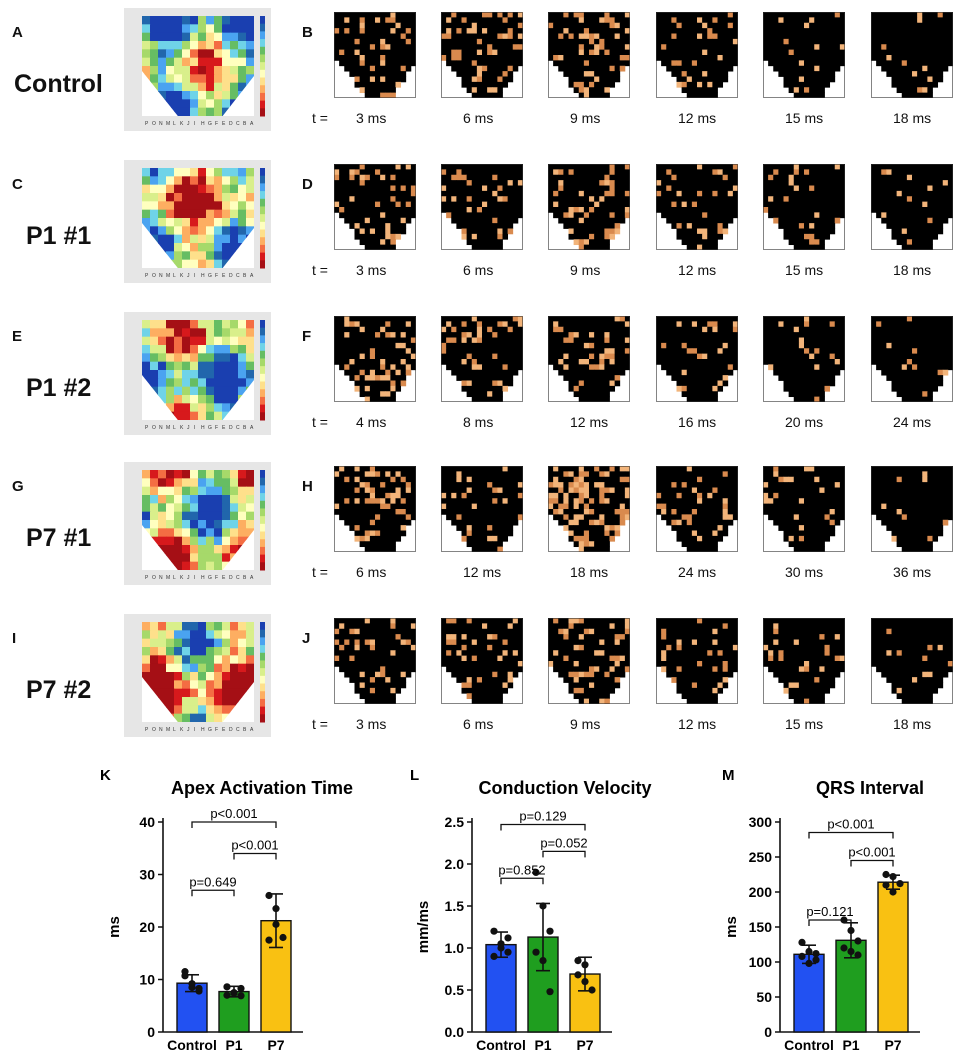 This screenshot has height=1061, width=957. What do you see at coordinates (203, 124) in the screenshot?
I see `heatmap-axis-letter: H` at bounding box center [203, 124].